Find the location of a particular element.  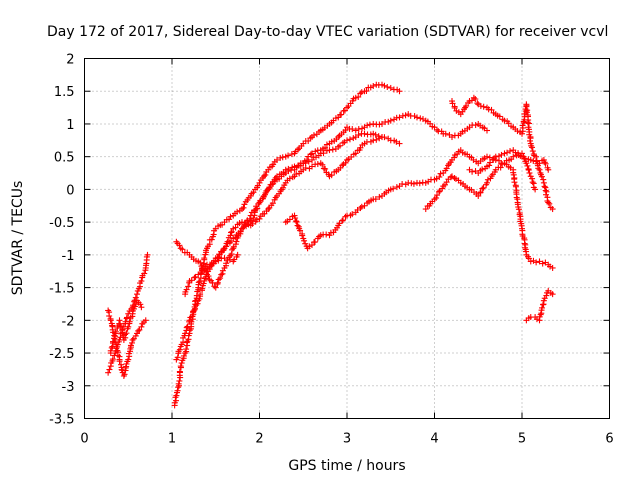

y-tick-label: -2 is located at coordinates (68, 321).